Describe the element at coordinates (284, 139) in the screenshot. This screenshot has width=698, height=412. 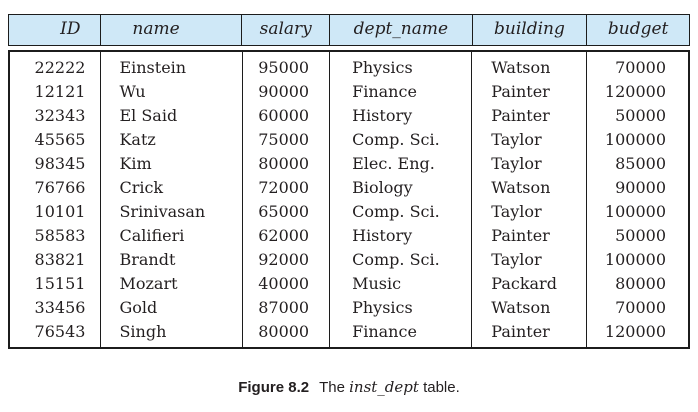
I see `cell-salary: 75000` at that location.